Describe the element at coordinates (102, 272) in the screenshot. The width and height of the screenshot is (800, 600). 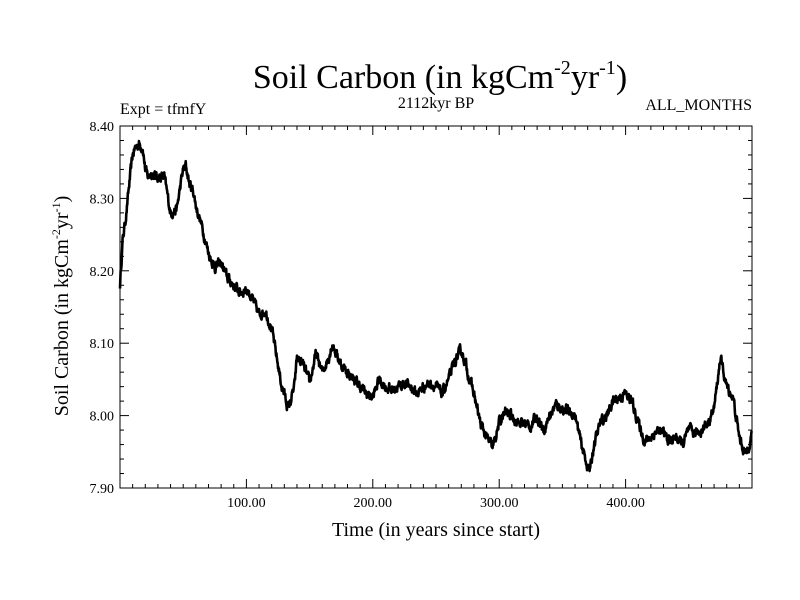
I see `y-tick-label: 8.20` at that location.